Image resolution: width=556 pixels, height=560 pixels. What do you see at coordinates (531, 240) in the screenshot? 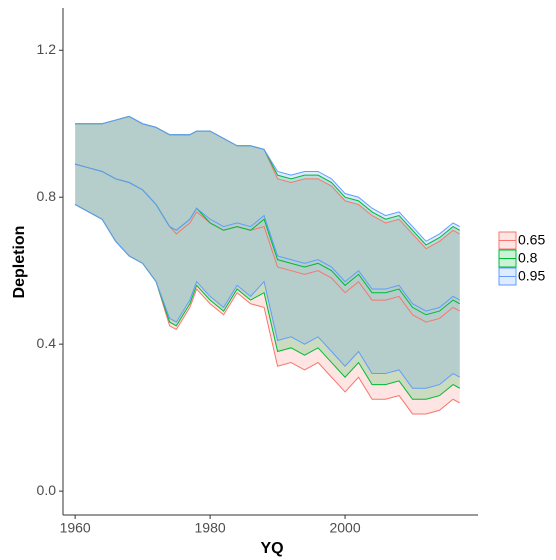
I see `legend-label: 0.65` at bounding box center [531, 240].